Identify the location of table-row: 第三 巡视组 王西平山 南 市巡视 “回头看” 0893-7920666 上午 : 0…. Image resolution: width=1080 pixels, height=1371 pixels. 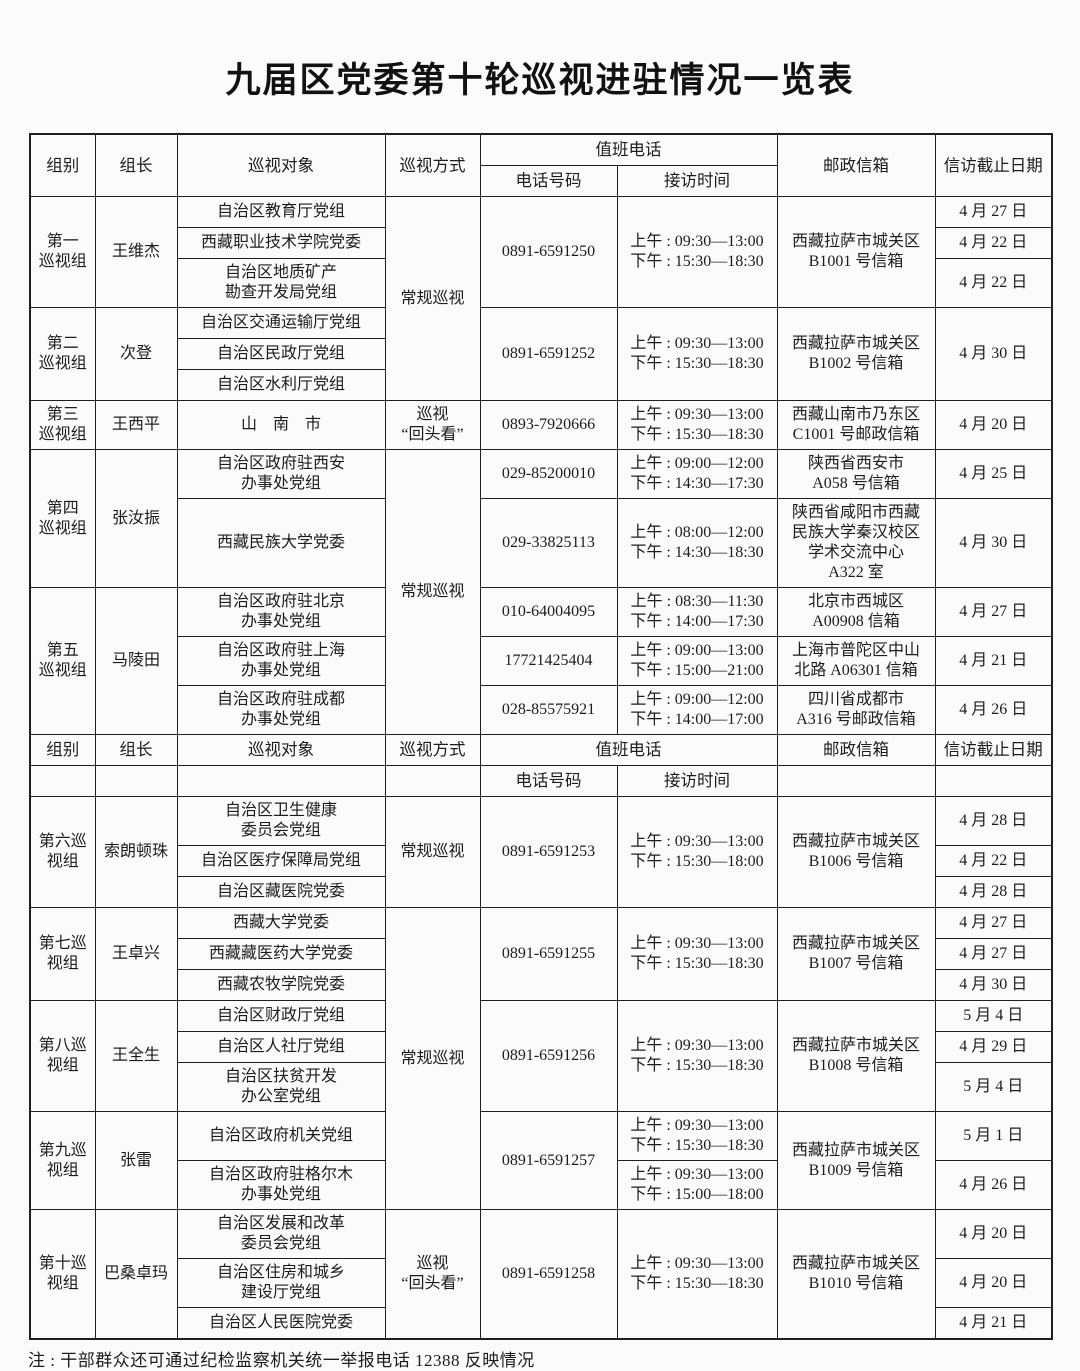
(541, 425).